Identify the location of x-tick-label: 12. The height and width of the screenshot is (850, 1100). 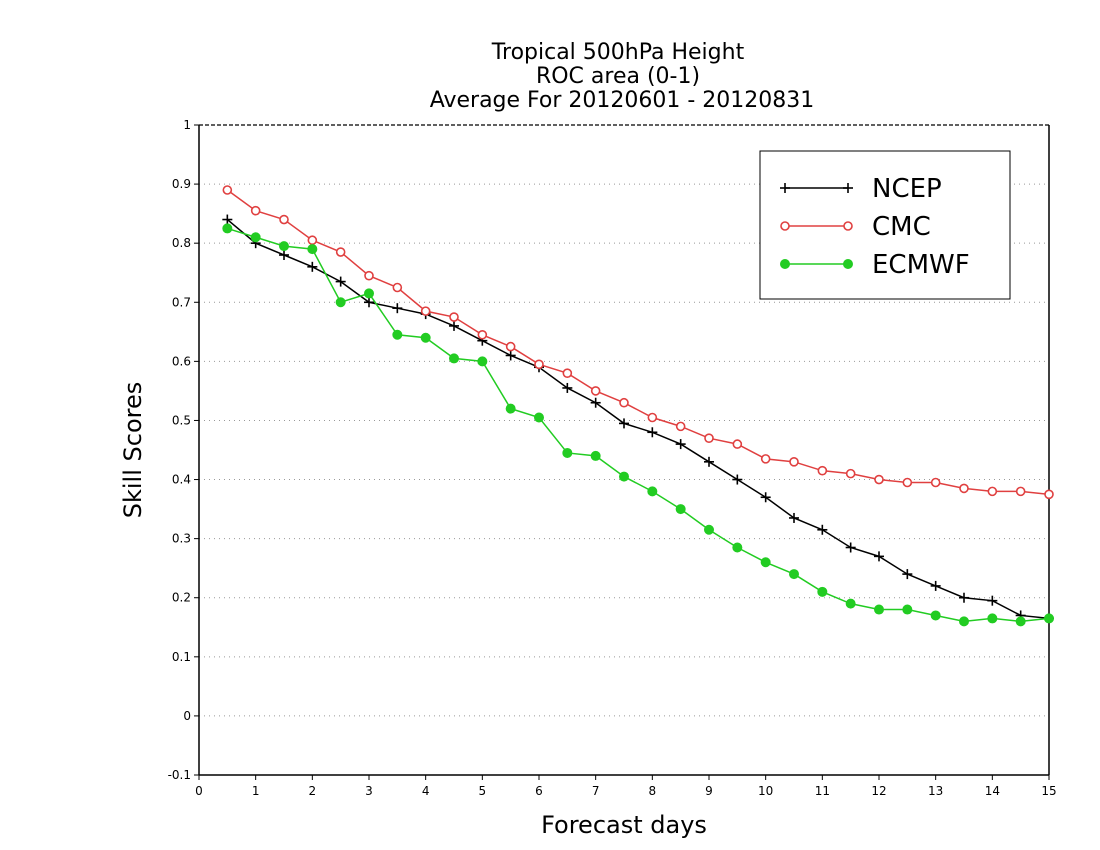
(878, 791).